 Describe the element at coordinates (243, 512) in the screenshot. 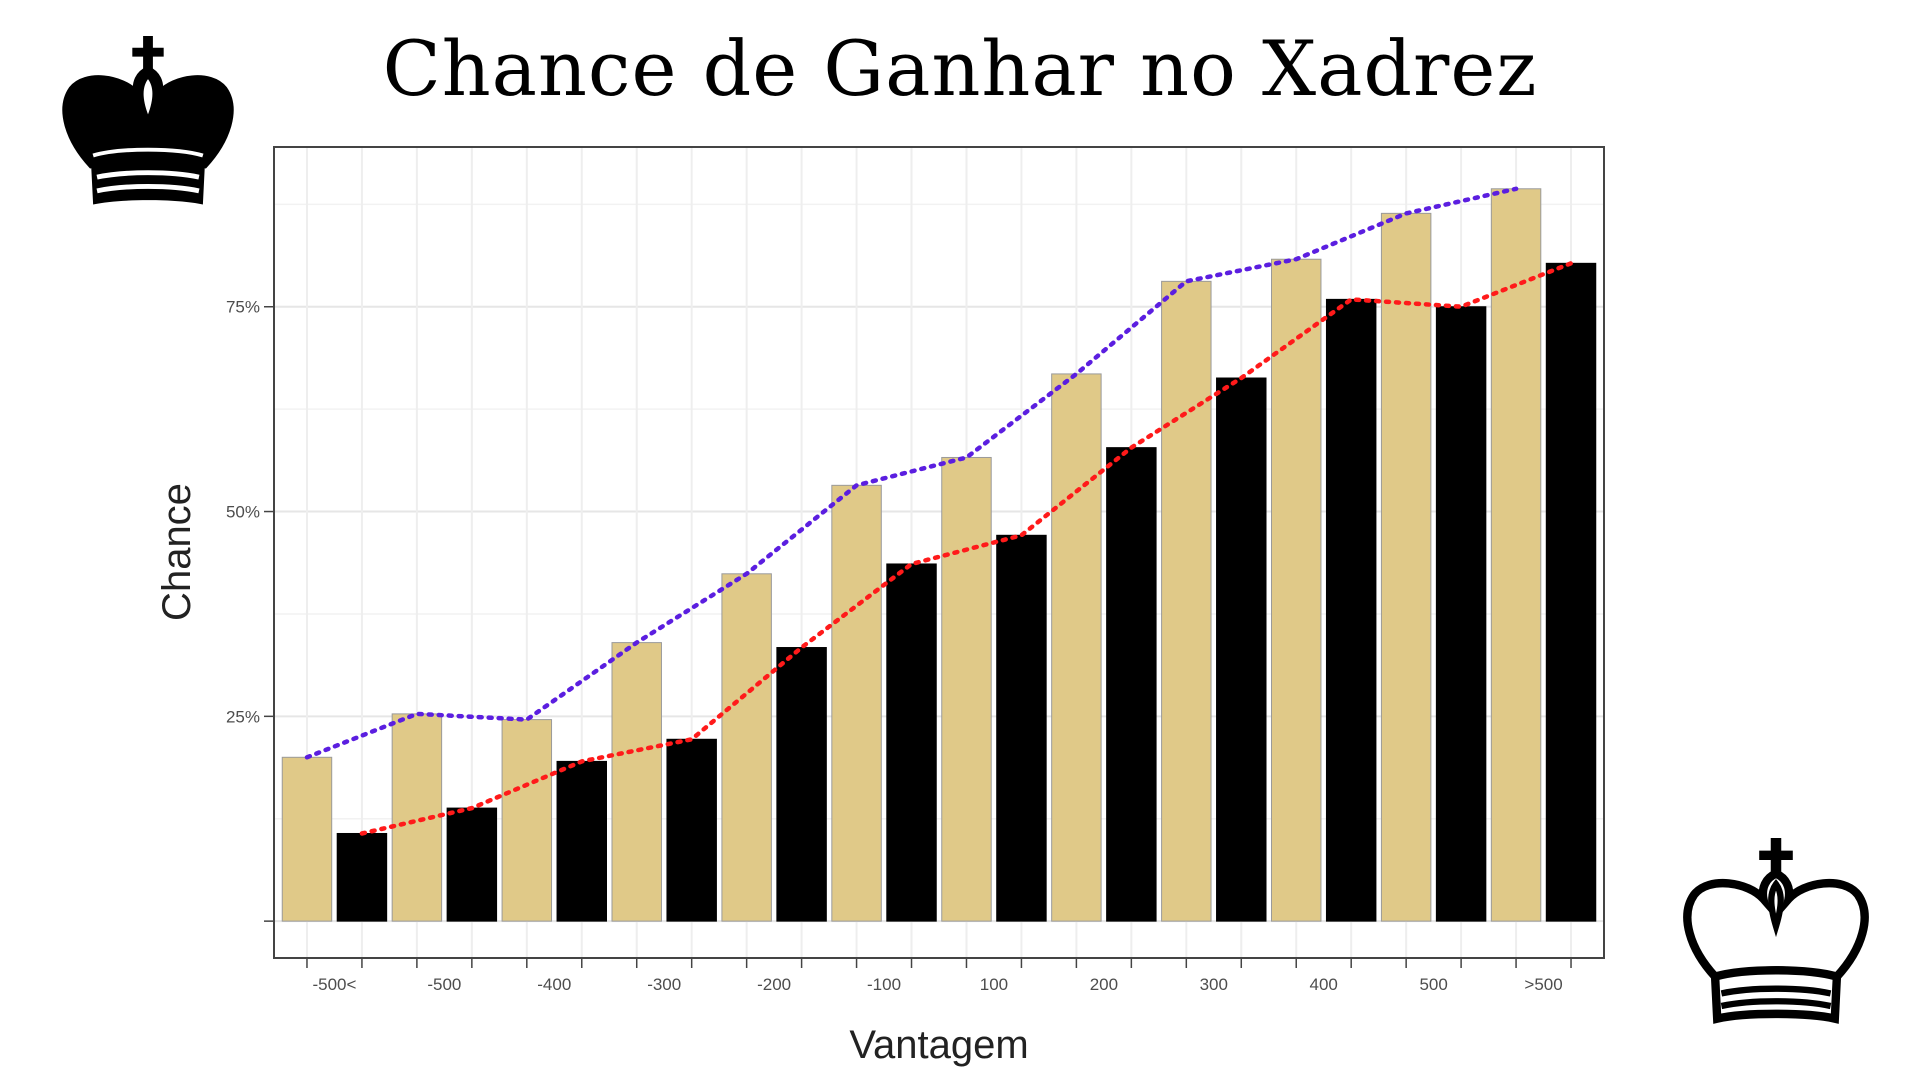

I see `y-tick-label: 50%` at that location.